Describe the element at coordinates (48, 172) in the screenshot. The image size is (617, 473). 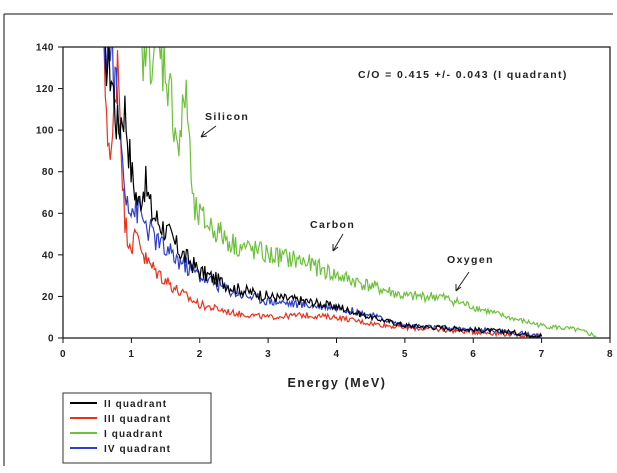
I see `y-tick-label: 80` at that location.